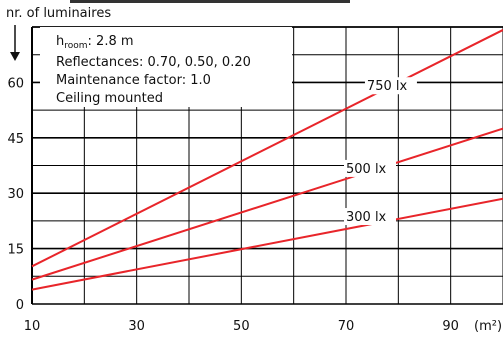 Image resolution: width=503 pixels, height=338 pixels. Describe the element at coordinates (133, 80) in the screenshot. I see `maintenance-text: Maintenance factor: 1.0` at that location.